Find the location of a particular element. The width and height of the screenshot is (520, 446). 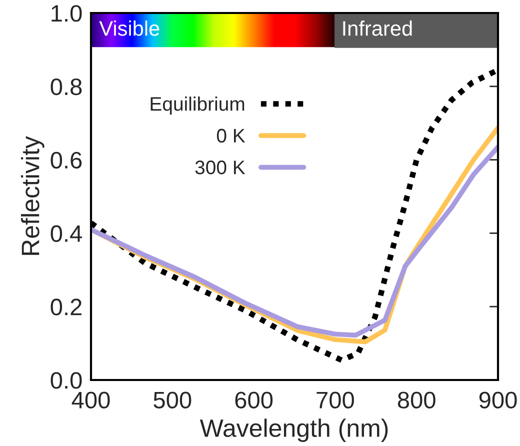

y-tick-label: 0.0 is located at coordinates (66, 380).